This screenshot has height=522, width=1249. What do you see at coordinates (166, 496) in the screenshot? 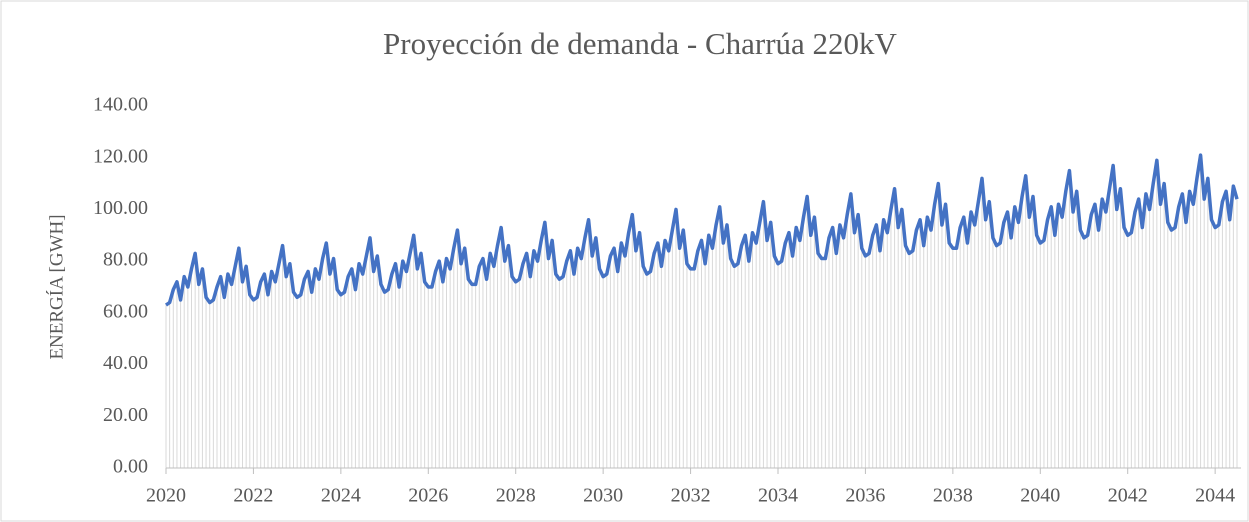
I see `x-tick-label: 2020` at bounding box center [166, 496].